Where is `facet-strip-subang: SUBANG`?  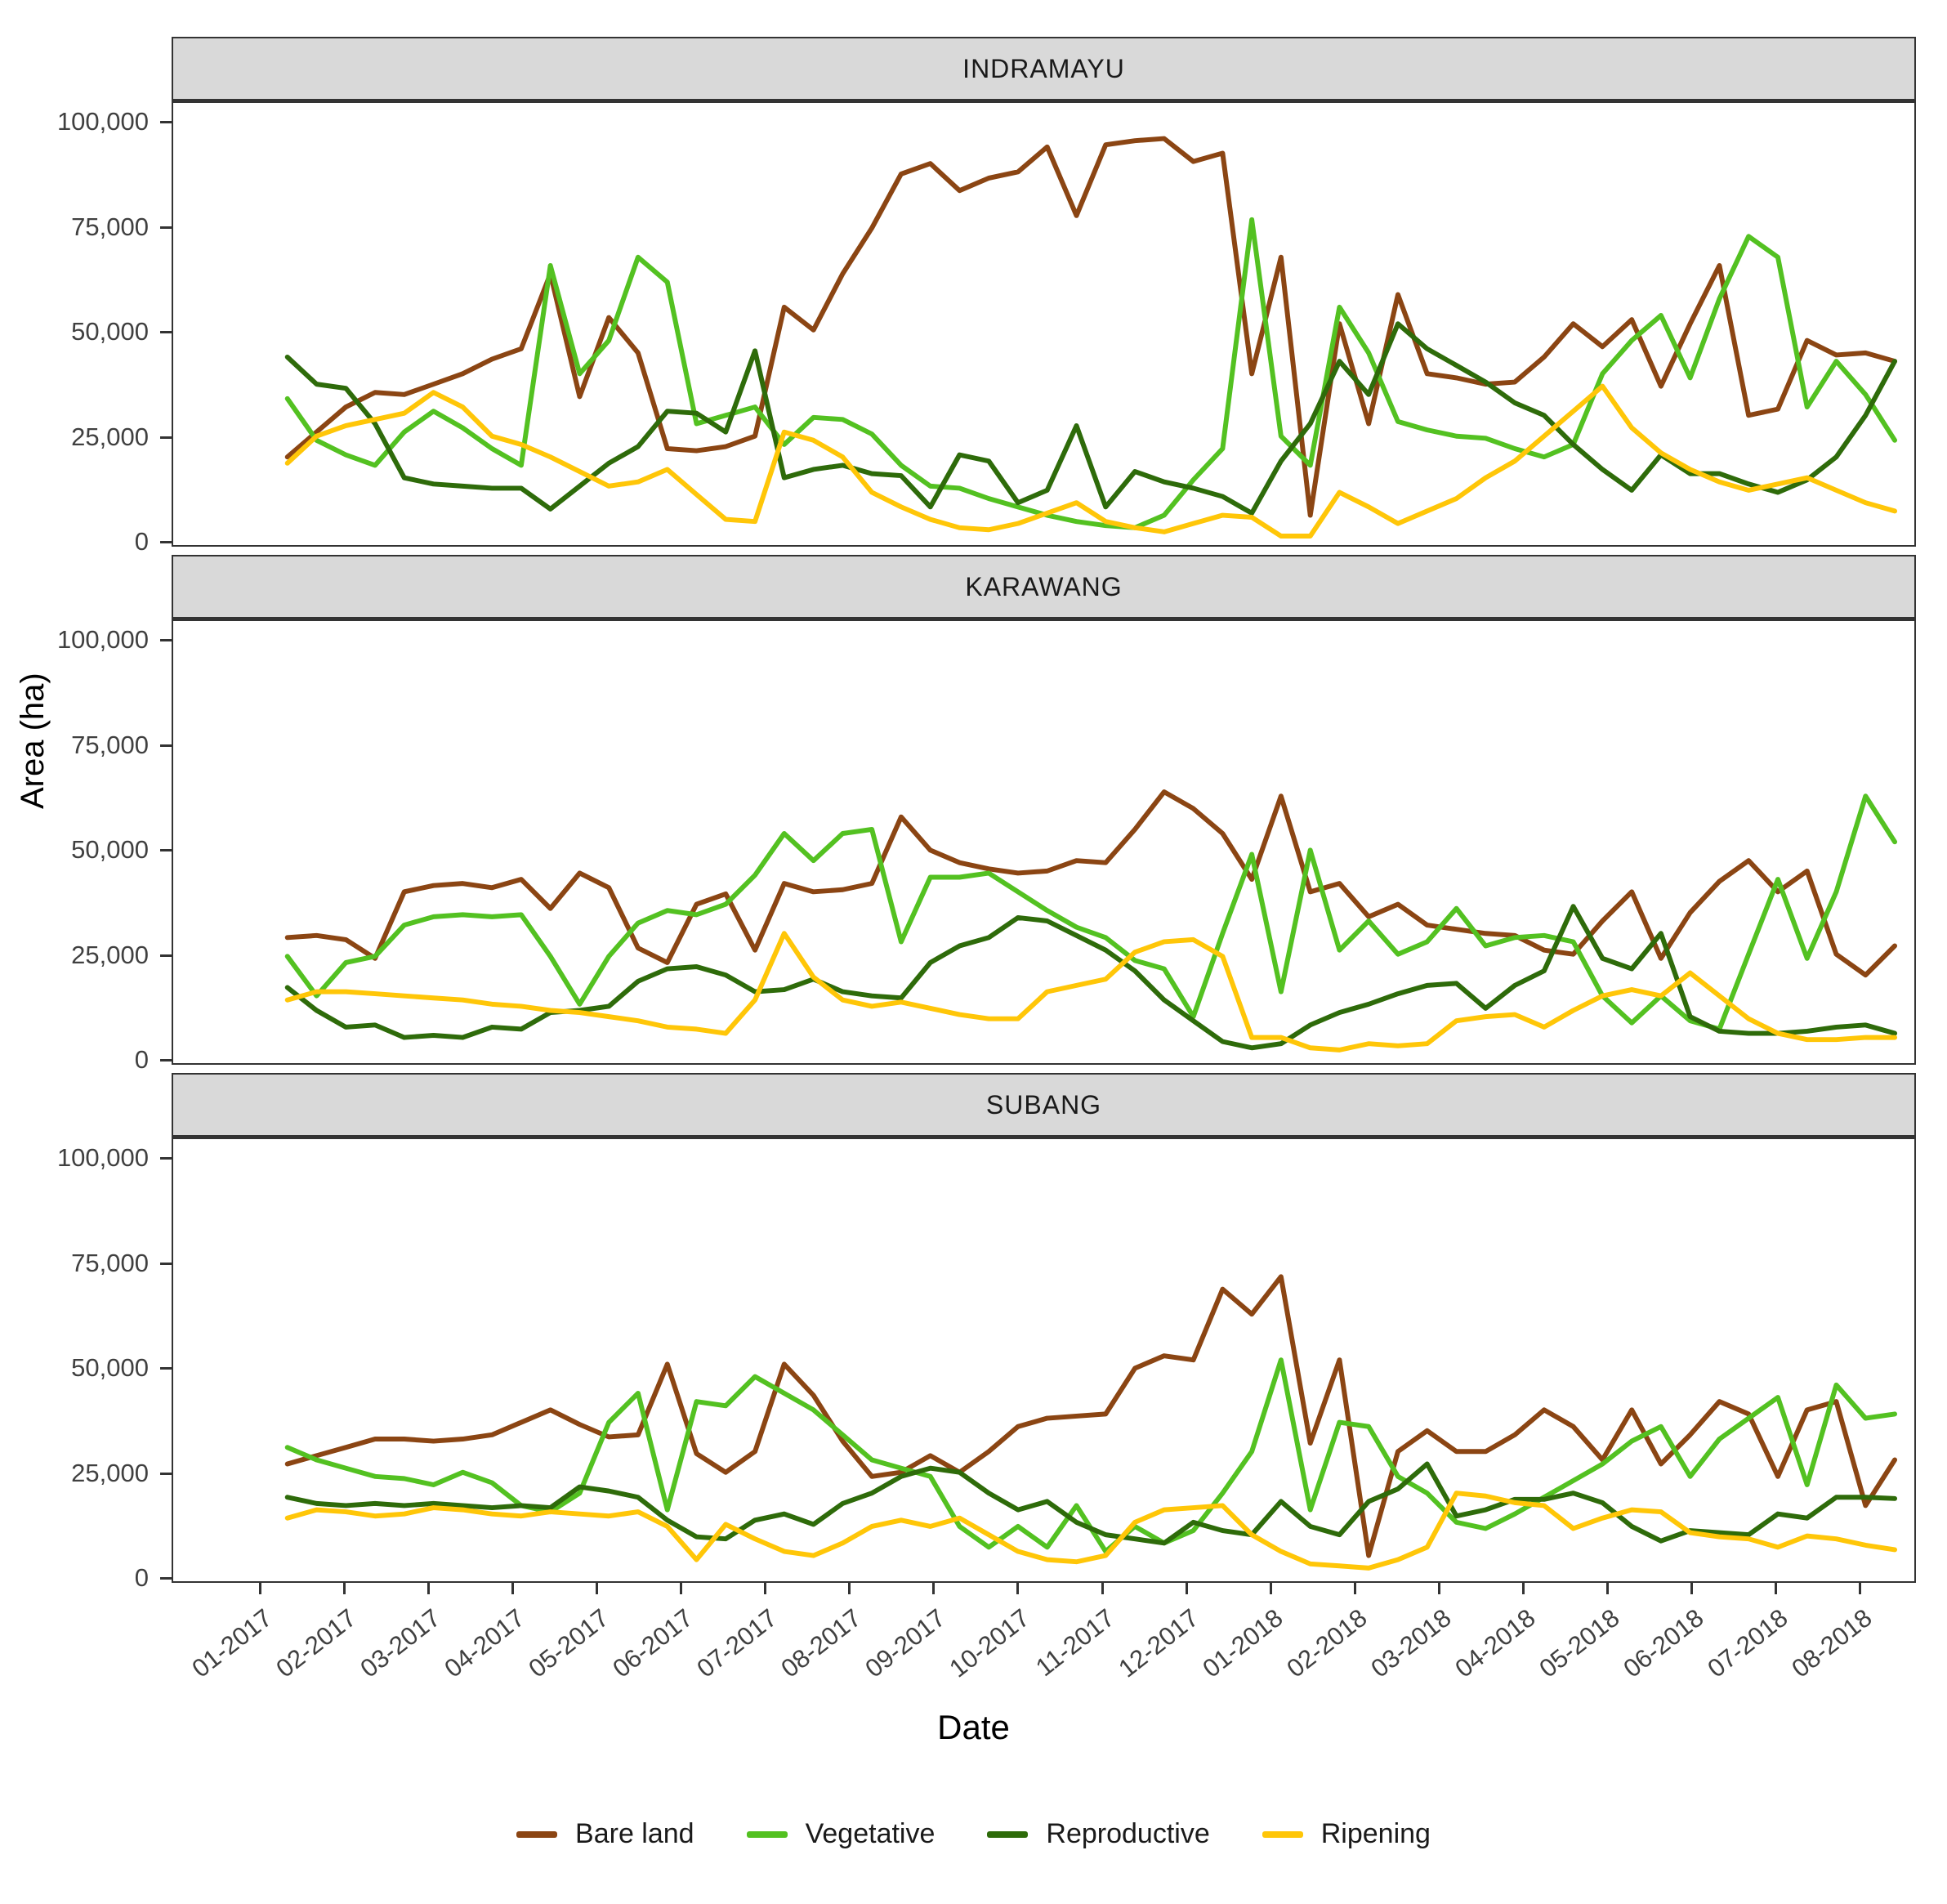
facet-strip-subang: SUBANG is located at coordinates (1044, 1105).